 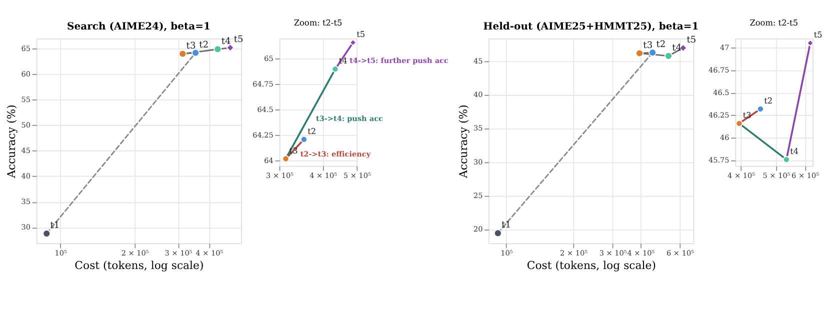 I want to click on y-tick-label: 60, so click(x=26, y=74).